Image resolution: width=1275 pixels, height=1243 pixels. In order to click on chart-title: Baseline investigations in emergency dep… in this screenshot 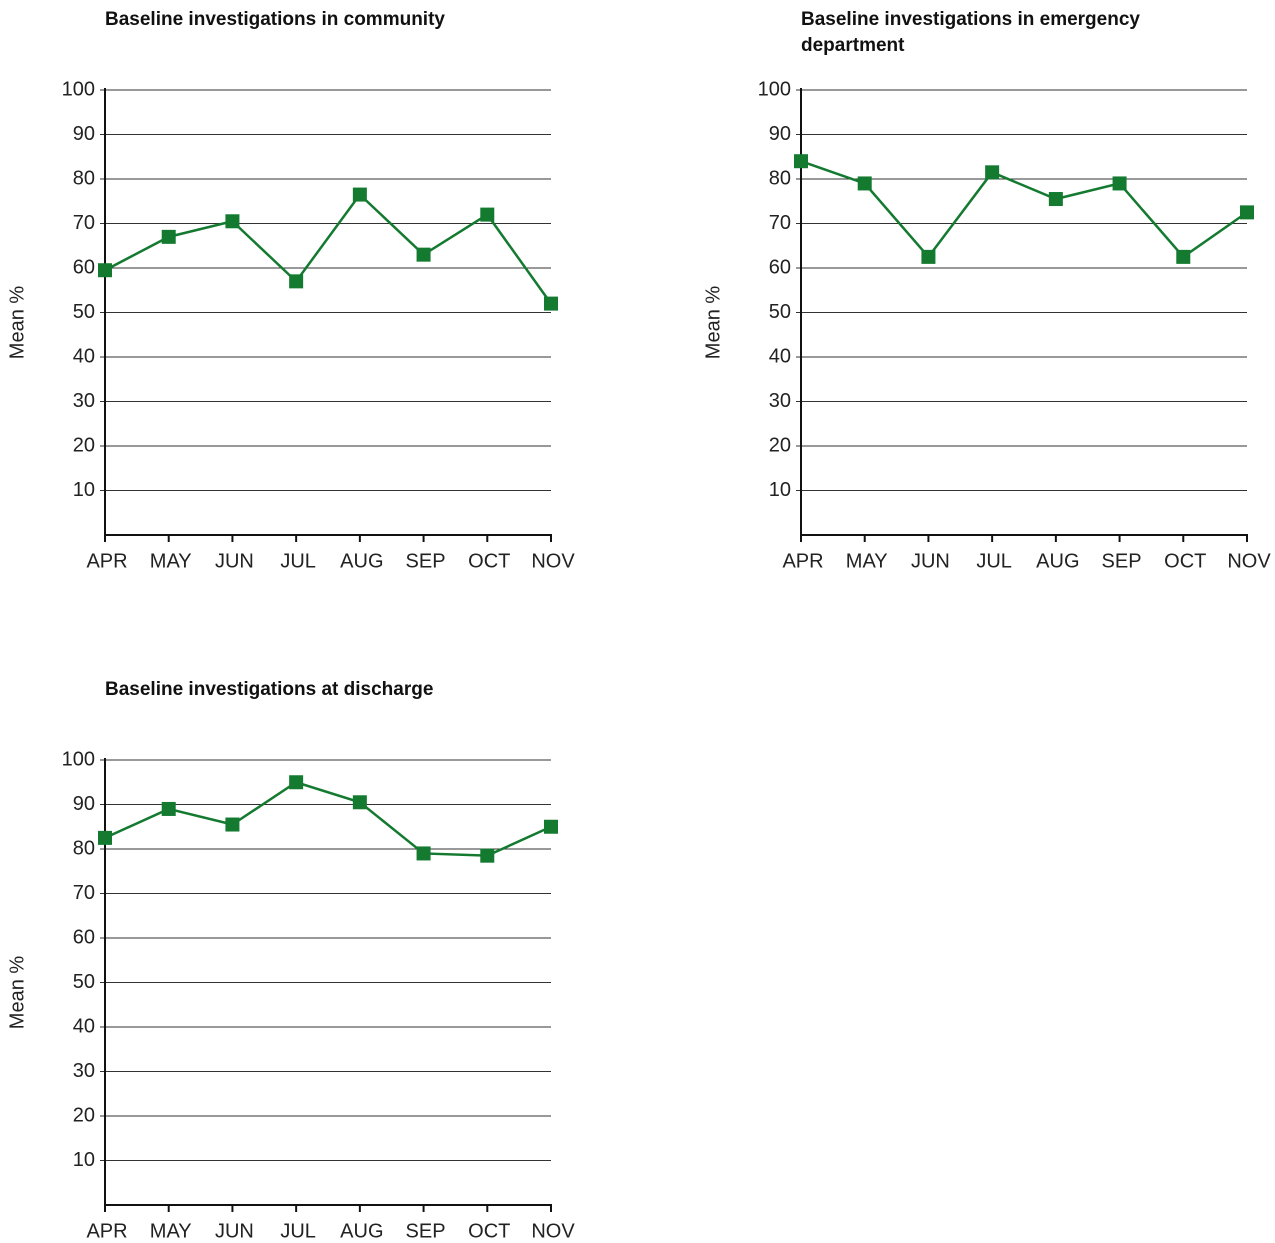, I will do `click(970, 32)`.